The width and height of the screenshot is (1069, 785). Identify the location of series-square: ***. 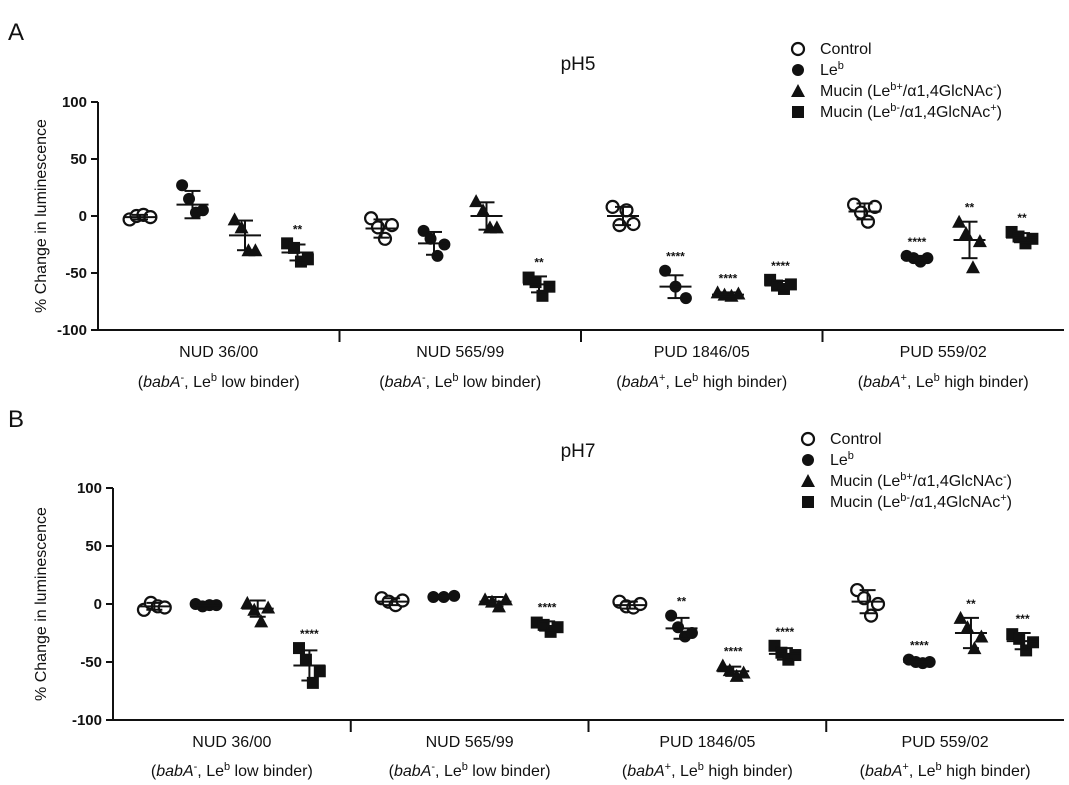
(1023, 634).